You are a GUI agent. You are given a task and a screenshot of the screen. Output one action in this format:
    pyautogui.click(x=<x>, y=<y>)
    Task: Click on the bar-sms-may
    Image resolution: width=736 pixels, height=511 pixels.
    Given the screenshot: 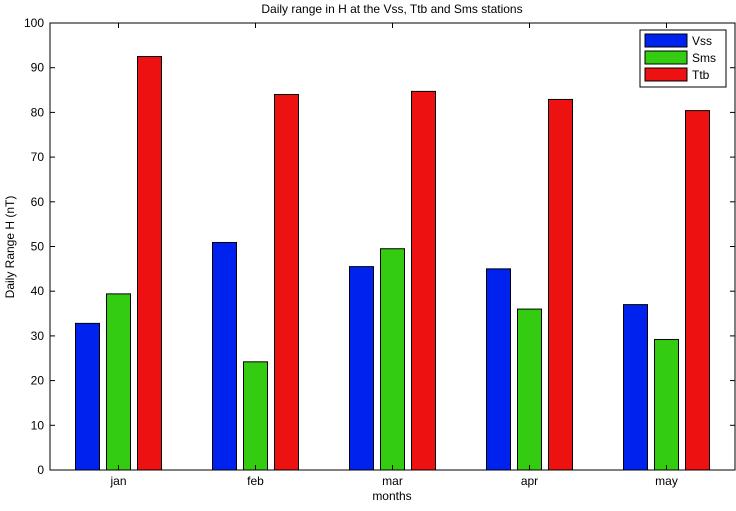 What is the action you would take?
    pyautogui.click(x=666, y=404)
    